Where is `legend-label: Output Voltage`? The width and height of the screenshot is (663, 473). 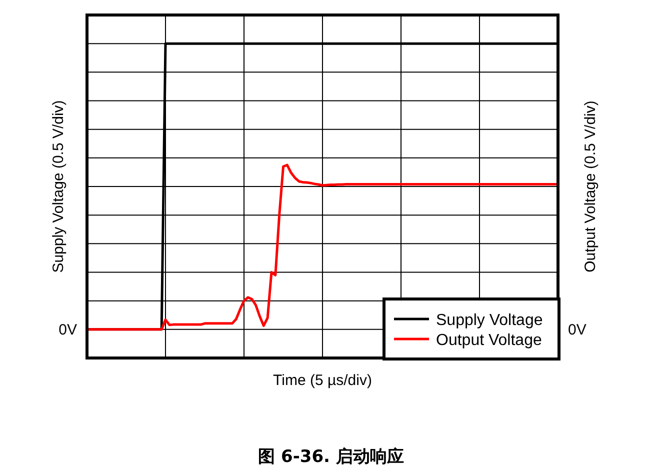 legend-label: Output Voltage is located at coordinates (489, 340).